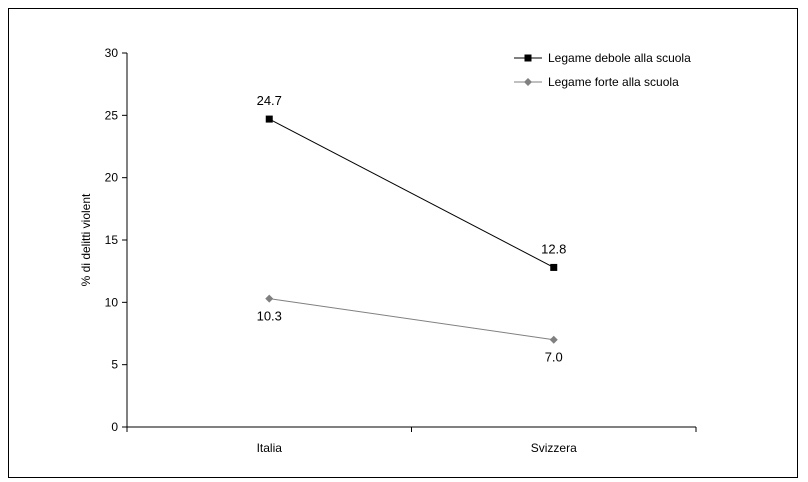 This screenshot has width=808, height=482. What do you see at coordinates (554, 448) in the screenshot?
I see `x-tick-label: Svizzera` at bounding box center [554, 448].